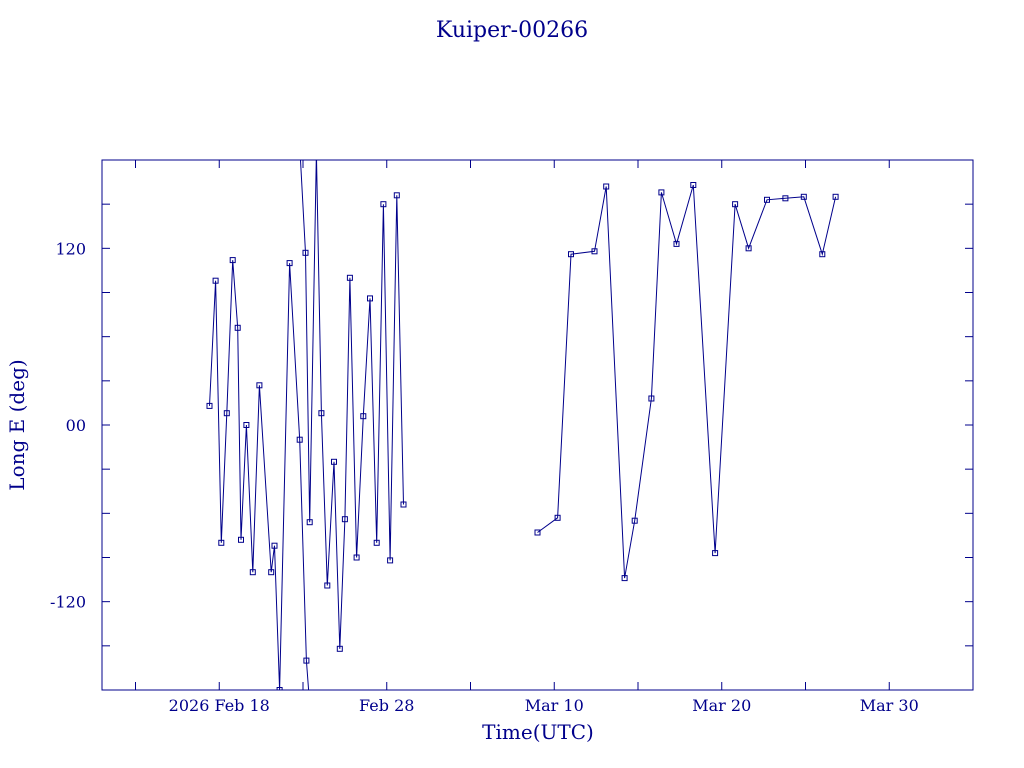 This screenshot has width=1024, height=768. I want to click on x-tick-label: Mar 20, so click(721, 705).